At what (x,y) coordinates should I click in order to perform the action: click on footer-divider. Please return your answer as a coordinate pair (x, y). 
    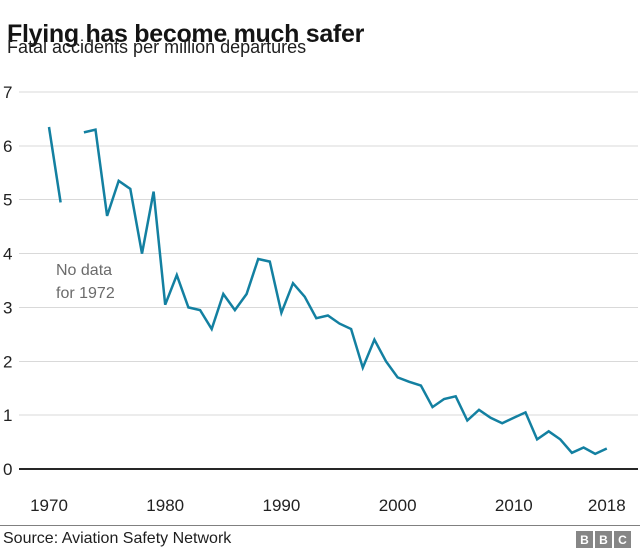
    Looking at the image, I should click on (320, 525).